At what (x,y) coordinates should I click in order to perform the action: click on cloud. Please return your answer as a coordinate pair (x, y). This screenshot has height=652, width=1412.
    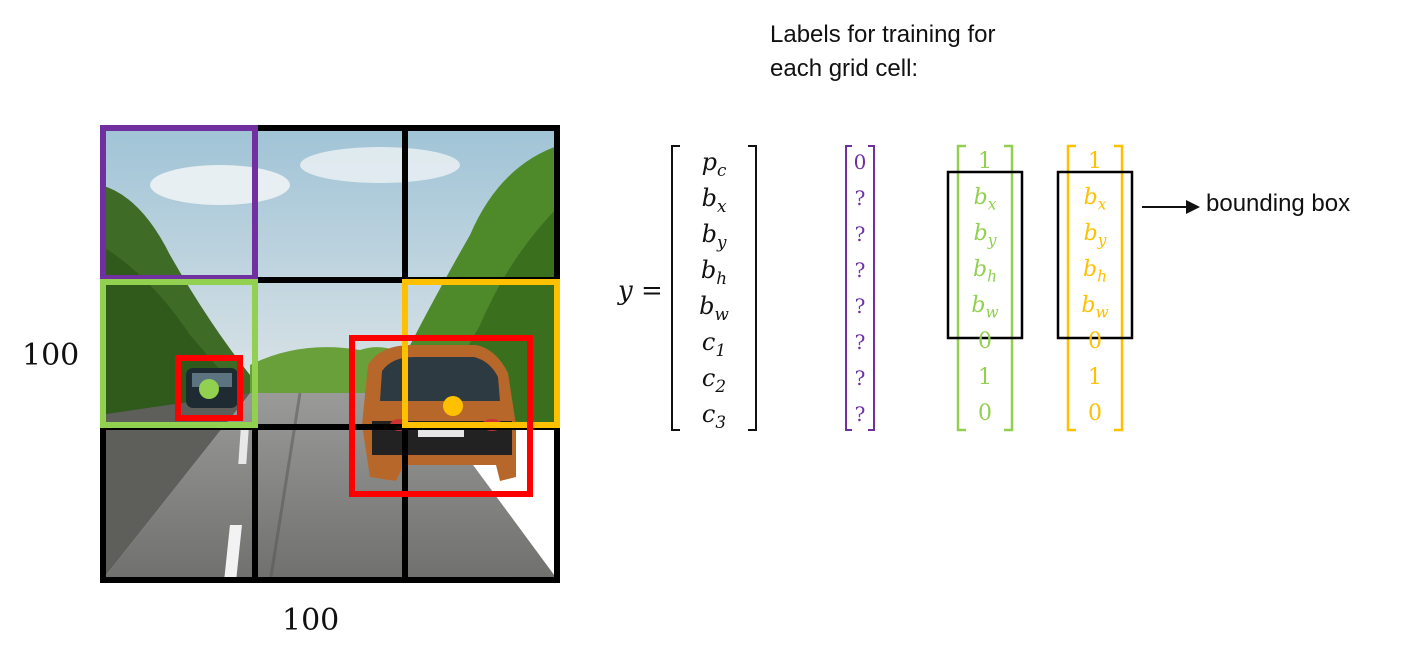
    Looking at the image, I should click on (220, 185).